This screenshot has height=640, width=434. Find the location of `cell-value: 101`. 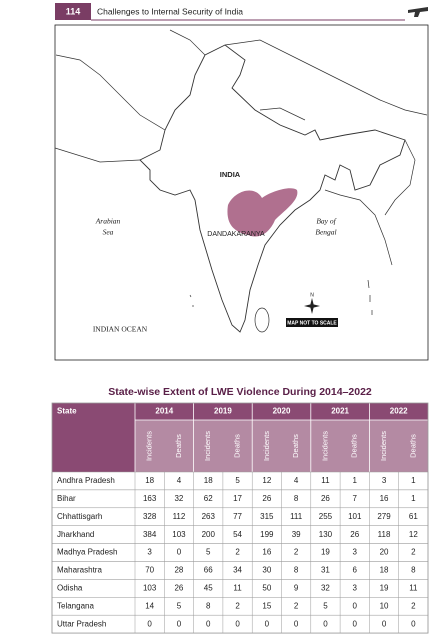

cell-value: 101 is located at coordinates (355, 516).